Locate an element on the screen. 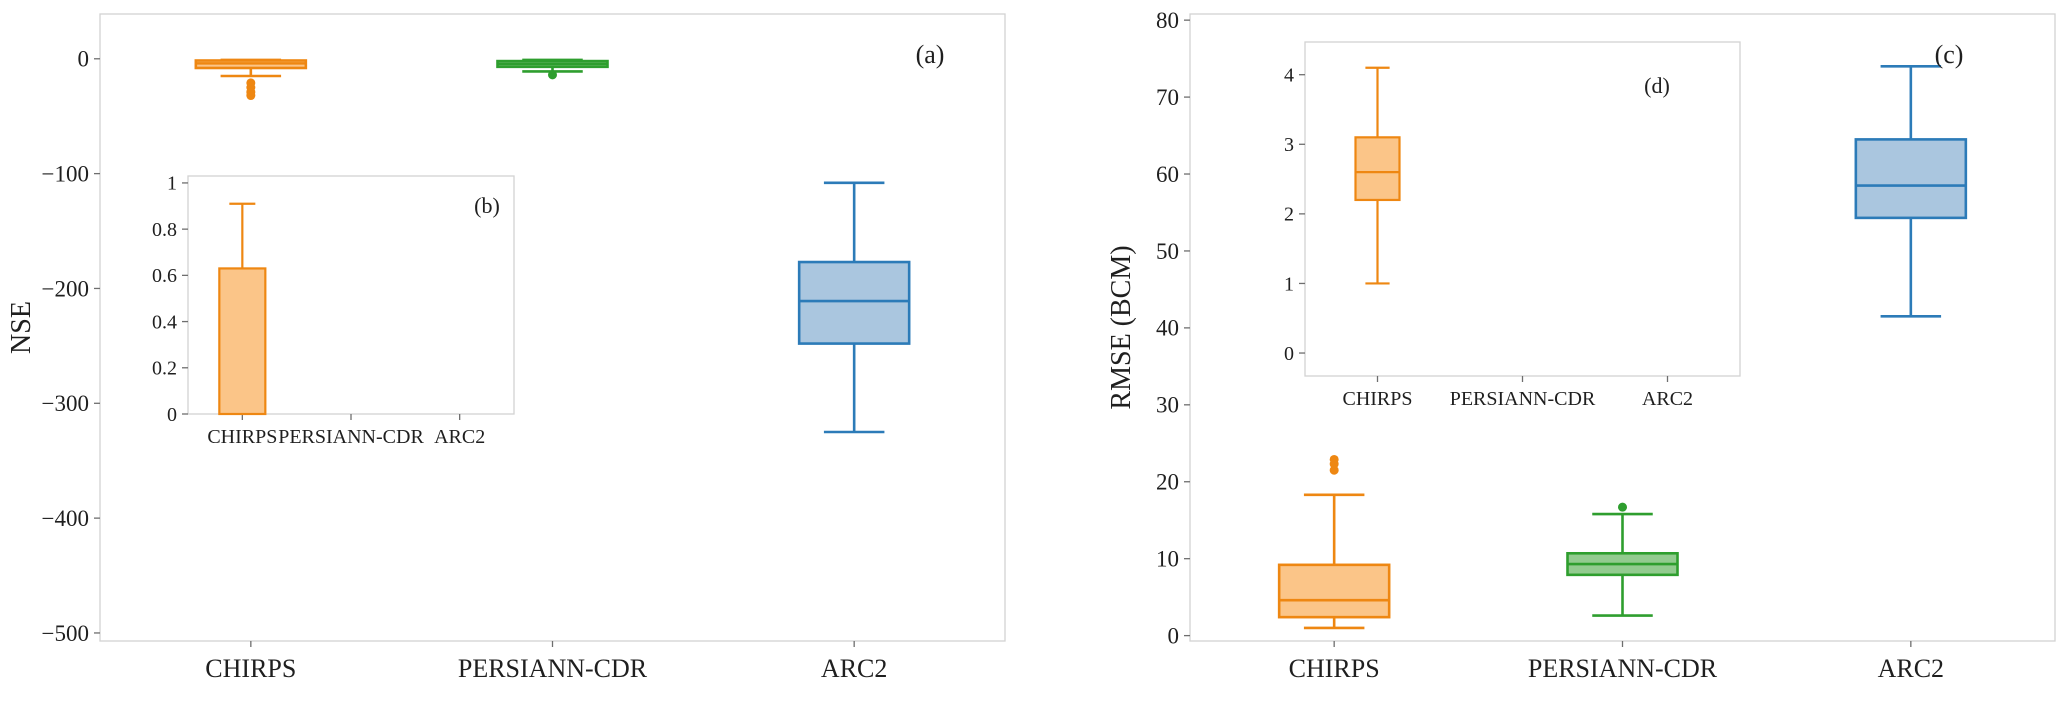 Image resolution: width=2067 pixels, height=705 pixels. panel-b: 1 0.8 0.6 0.4 0.2 0 CHIRPS PERSIANN-CDR ARC2 (b) is located at coordinates (333, 310).